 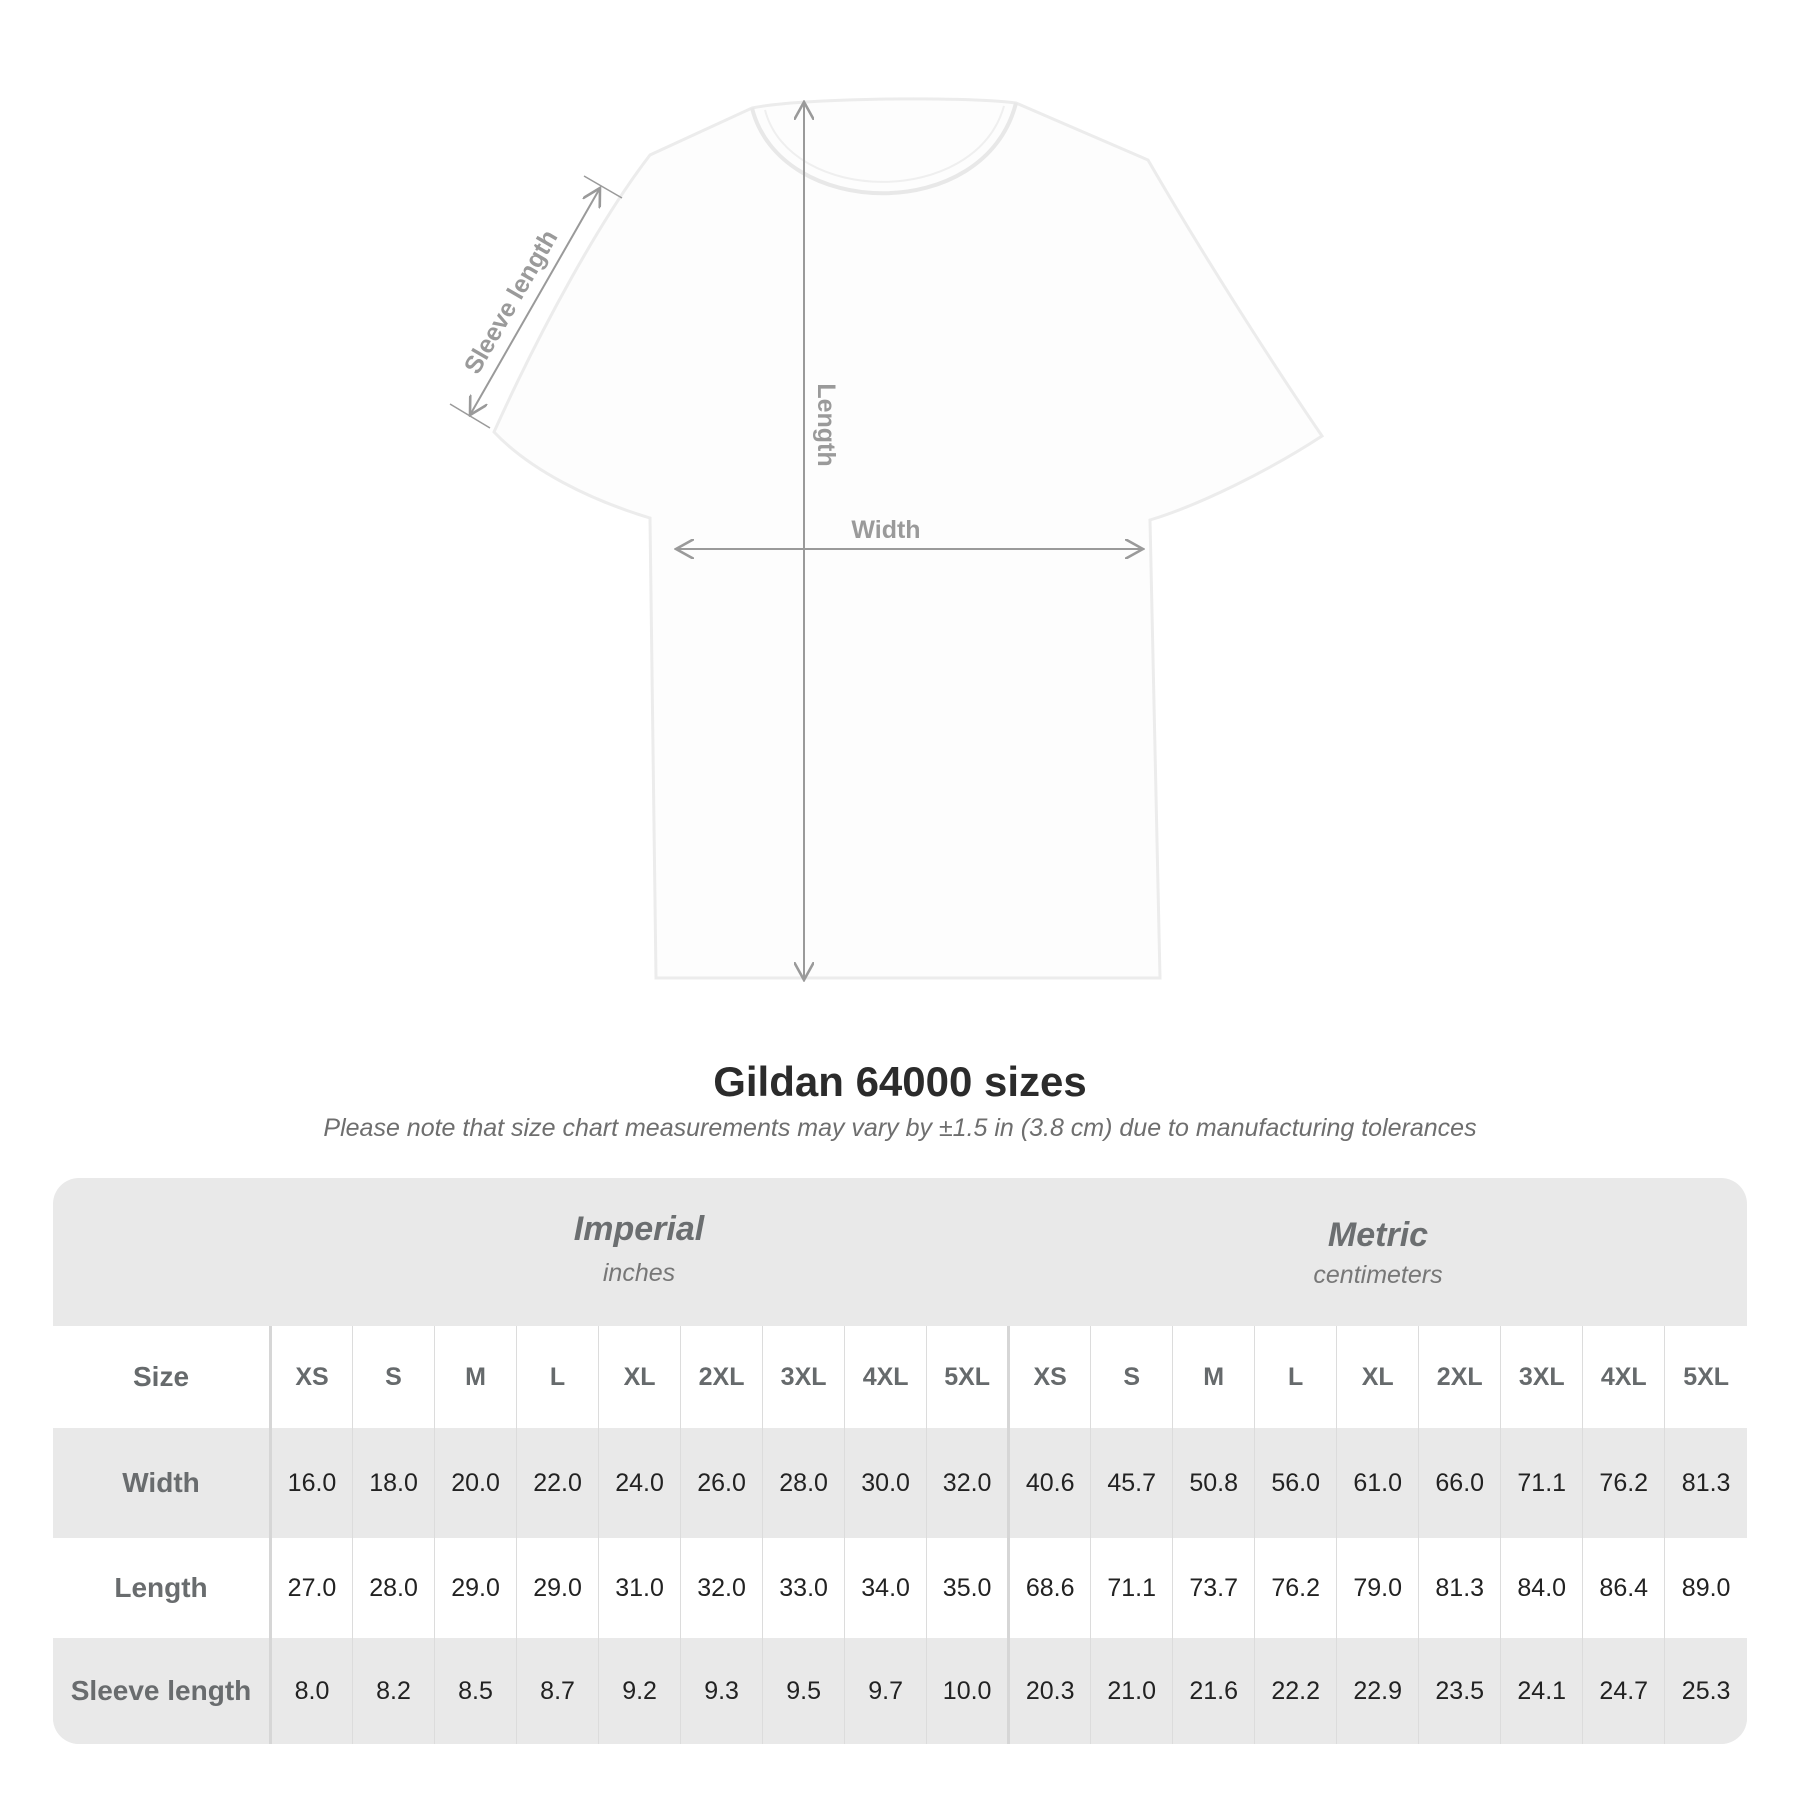 I want to click on metric-size-header: XL, so click(x=1377, y=1377).